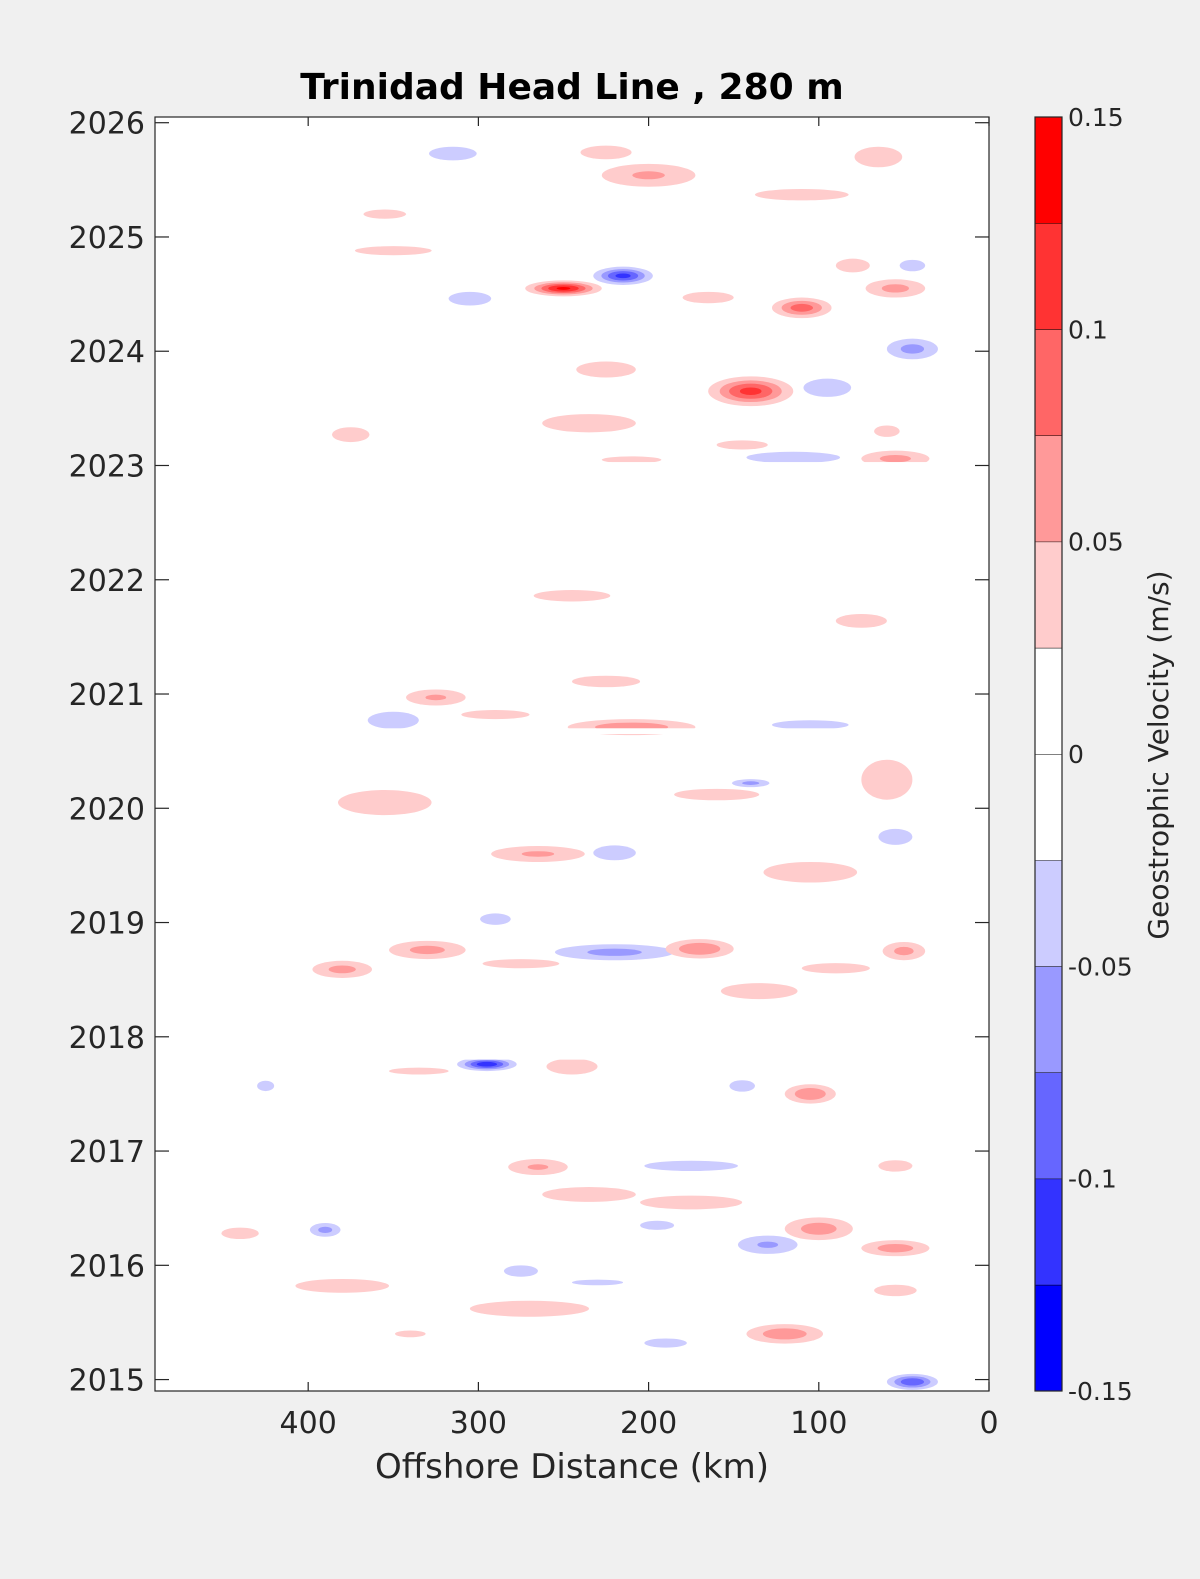 The image size is (1200, 1579). What do you see at coordinates (1096, 542) in the screenshot?
I see `colorbar-tick-label: 0.05` at bounding box center [1096, 542].